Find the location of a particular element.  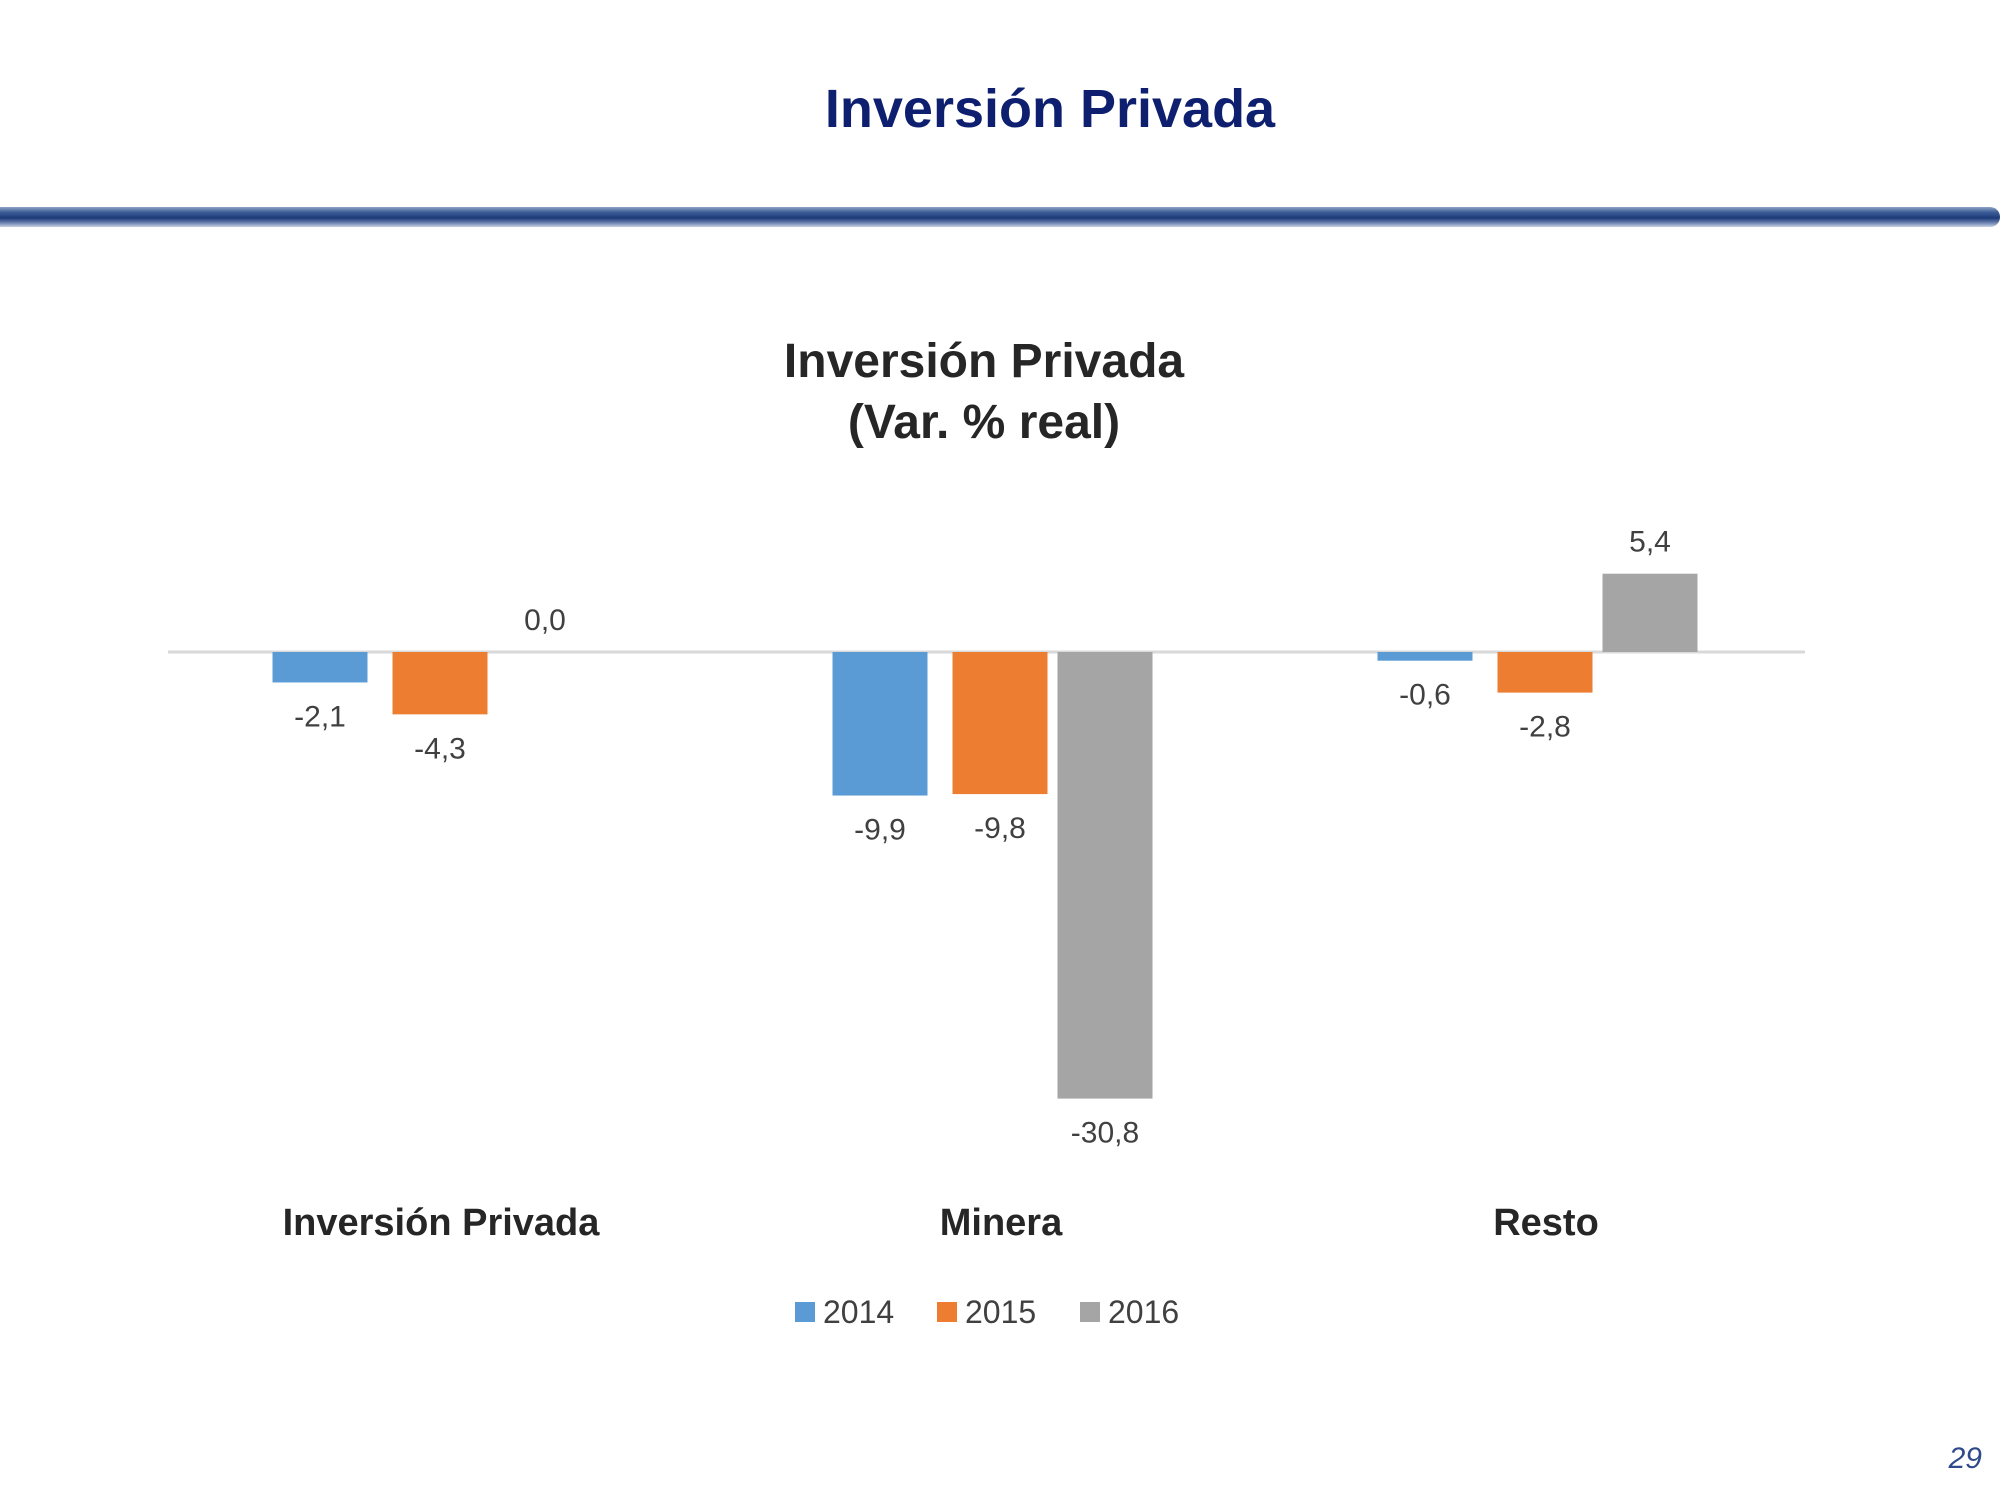

data-label-2014-0: -2,1 is located at coordinates (320, 716).